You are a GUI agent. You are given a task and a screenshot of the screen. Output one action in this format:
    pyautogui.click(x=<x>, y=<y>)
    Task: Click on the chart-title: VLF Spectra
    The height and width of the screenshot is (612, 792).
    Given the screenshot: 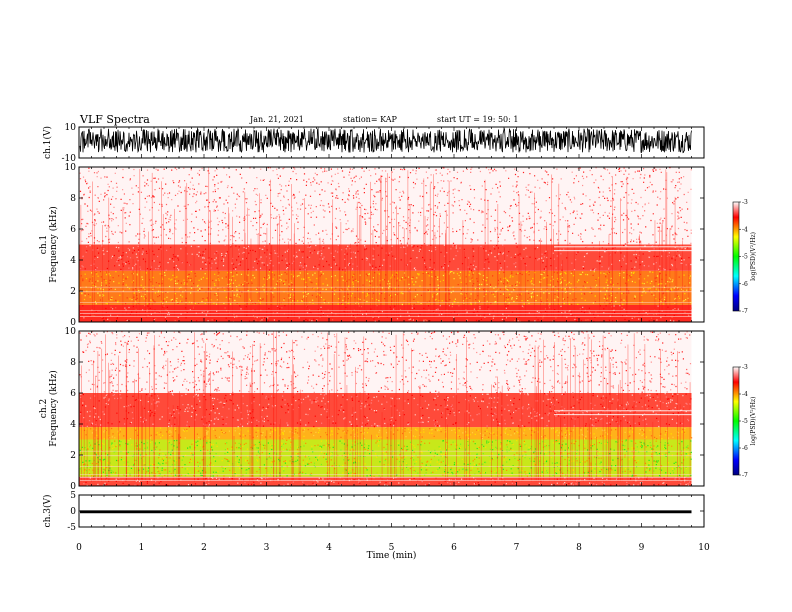 What is the action you would take?
    pyautogui.click(x=115, y=119)
    